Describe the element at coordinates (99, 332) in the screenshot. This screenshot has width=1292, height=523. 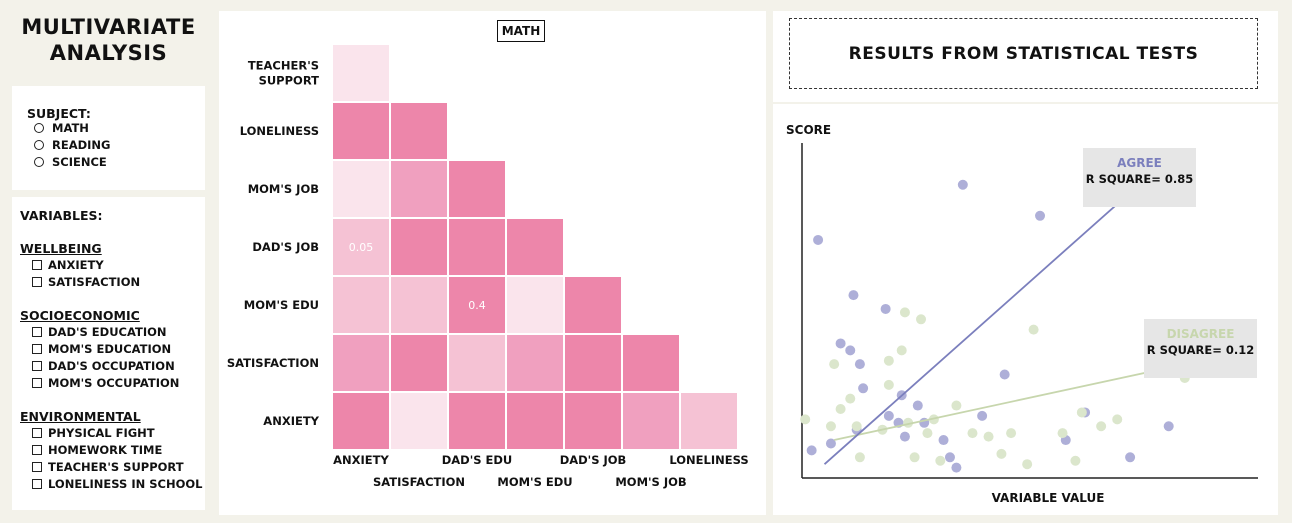
I see `checkbox-dads-education: Dad's Education` at that location.